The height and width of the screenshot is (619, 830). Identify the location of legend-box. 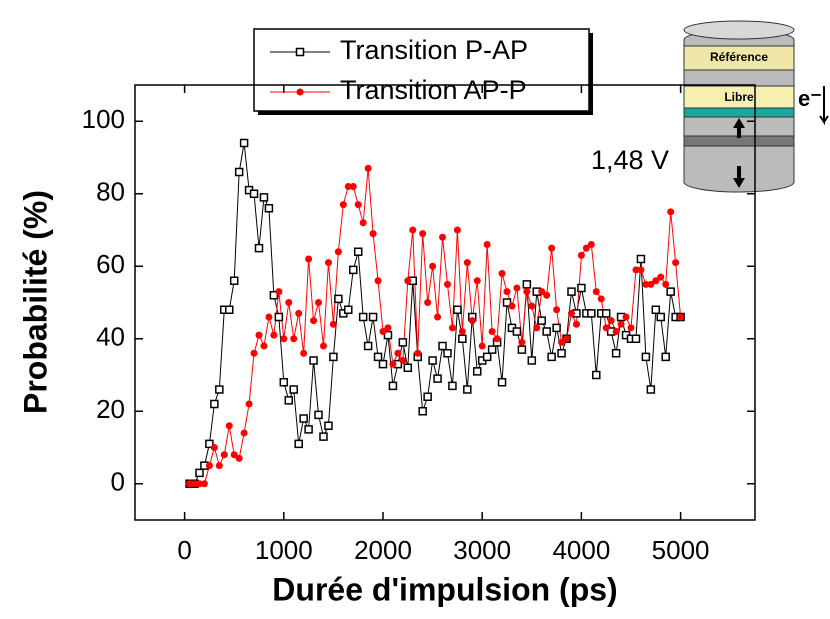
(421, 70).